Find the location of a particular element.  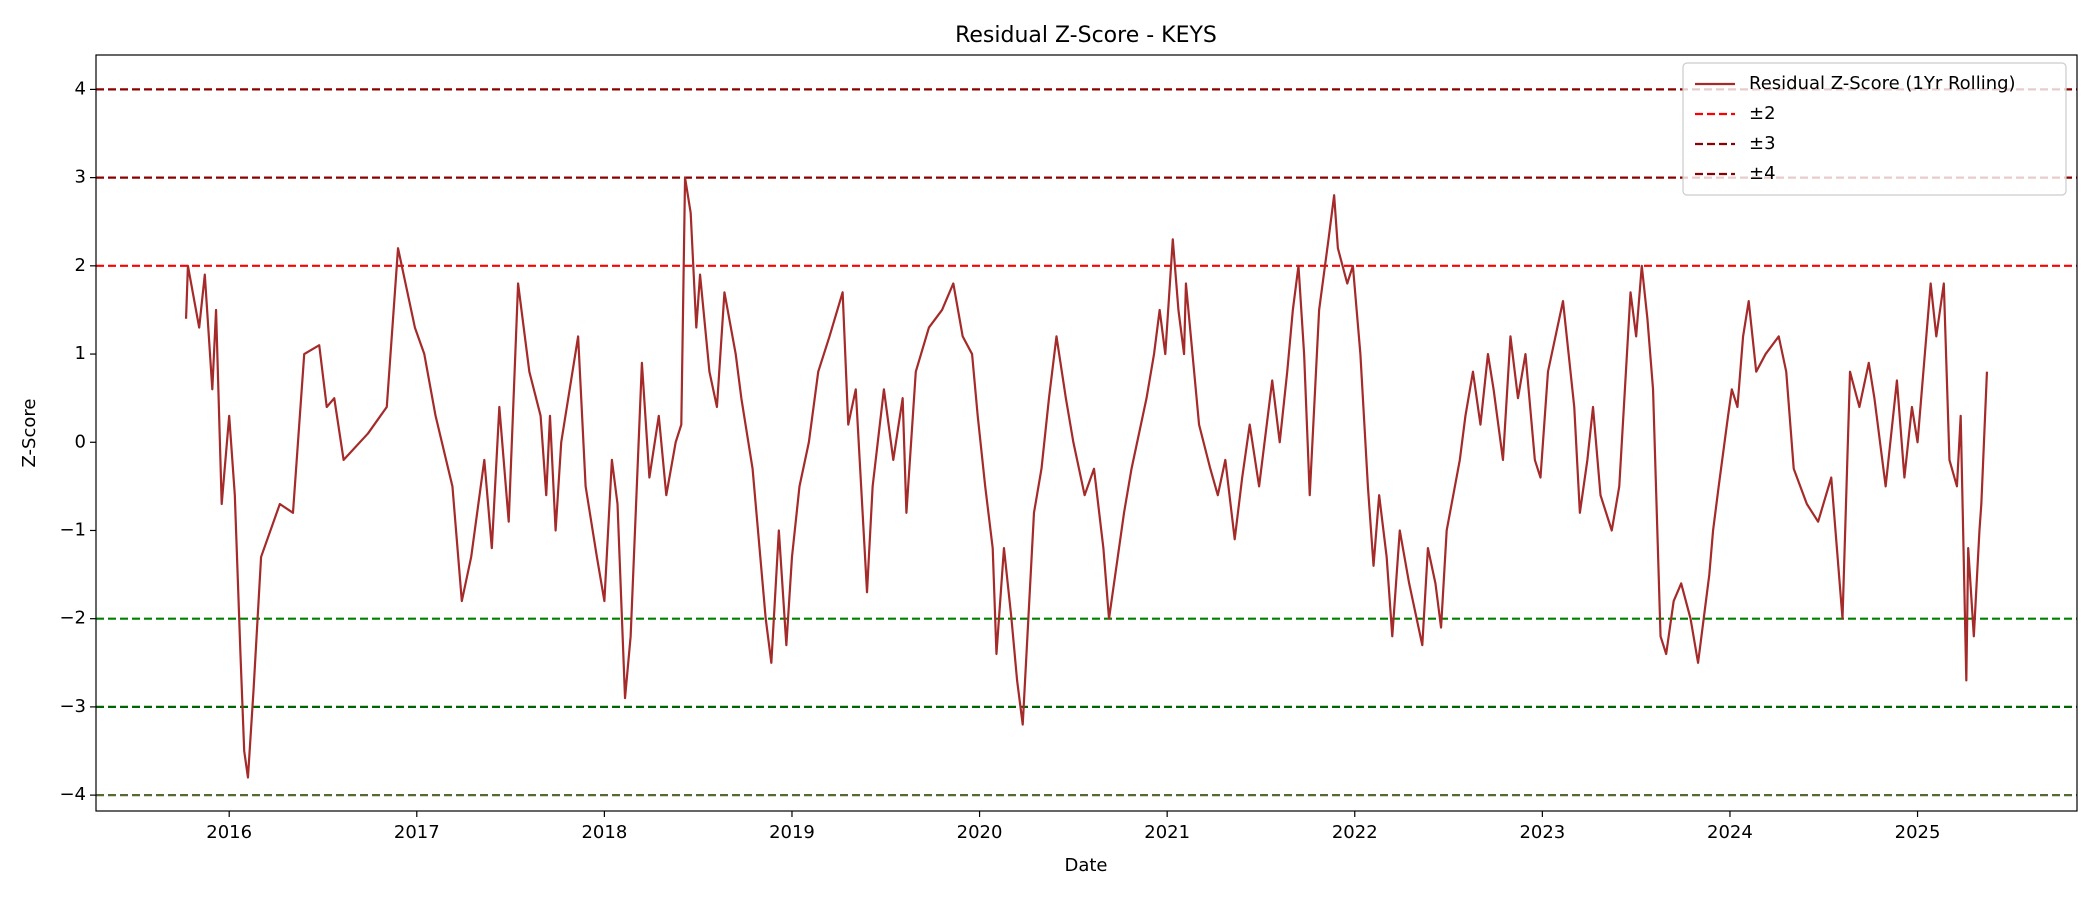

x-tick-label: 2025 is located at coordinates (1918, 832).